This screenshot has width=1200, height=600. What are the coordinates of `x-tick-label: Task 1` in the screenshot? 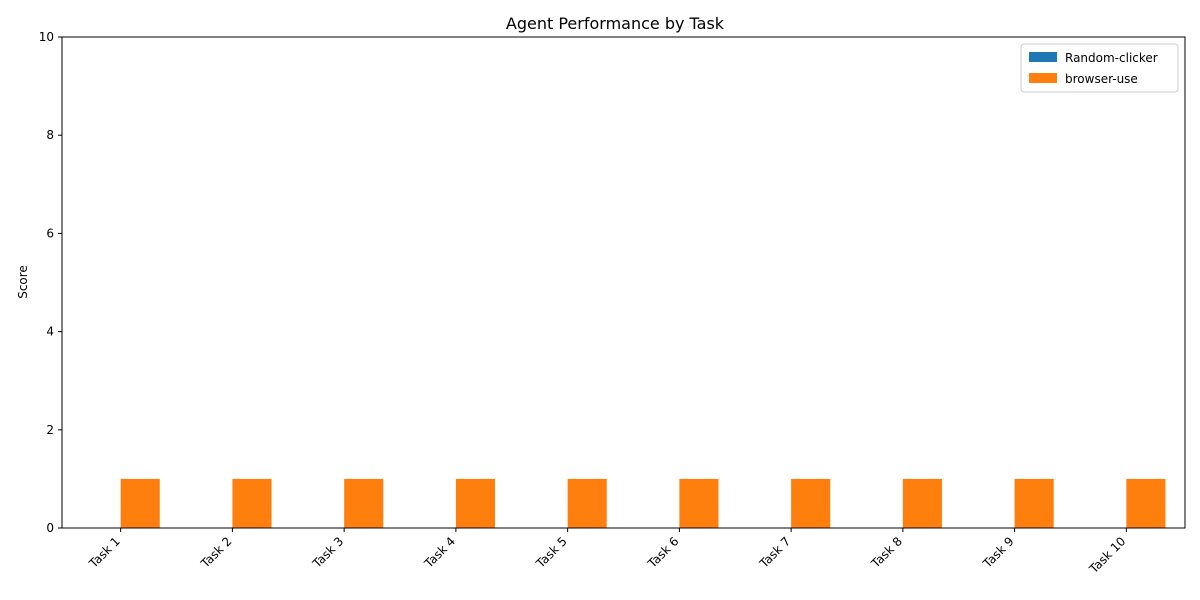 It's located at (104, 552).